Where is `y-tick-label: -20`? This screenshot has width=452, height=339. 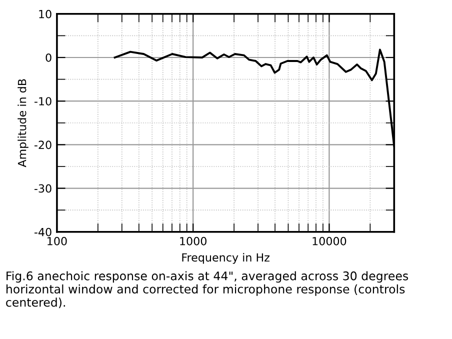 y-tick-label: -20 is located at coordinates (43, 145).